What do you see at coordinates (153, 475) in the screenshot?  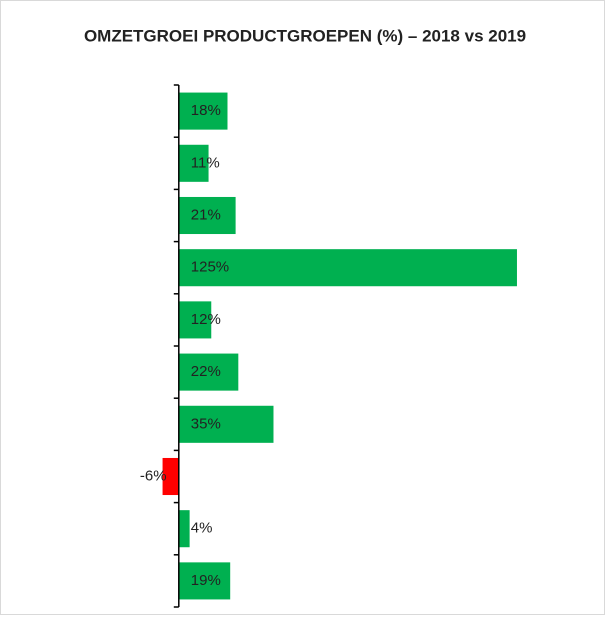 I see `data-label: -6%` at bounding box center [153, 475].